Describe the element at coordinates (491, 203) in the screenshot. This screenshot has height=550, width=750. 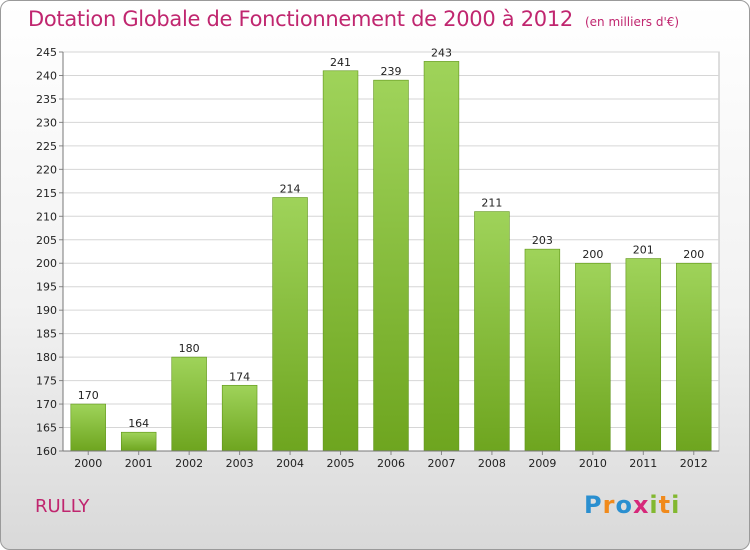
I see `bar-value-label: 211` at that location.